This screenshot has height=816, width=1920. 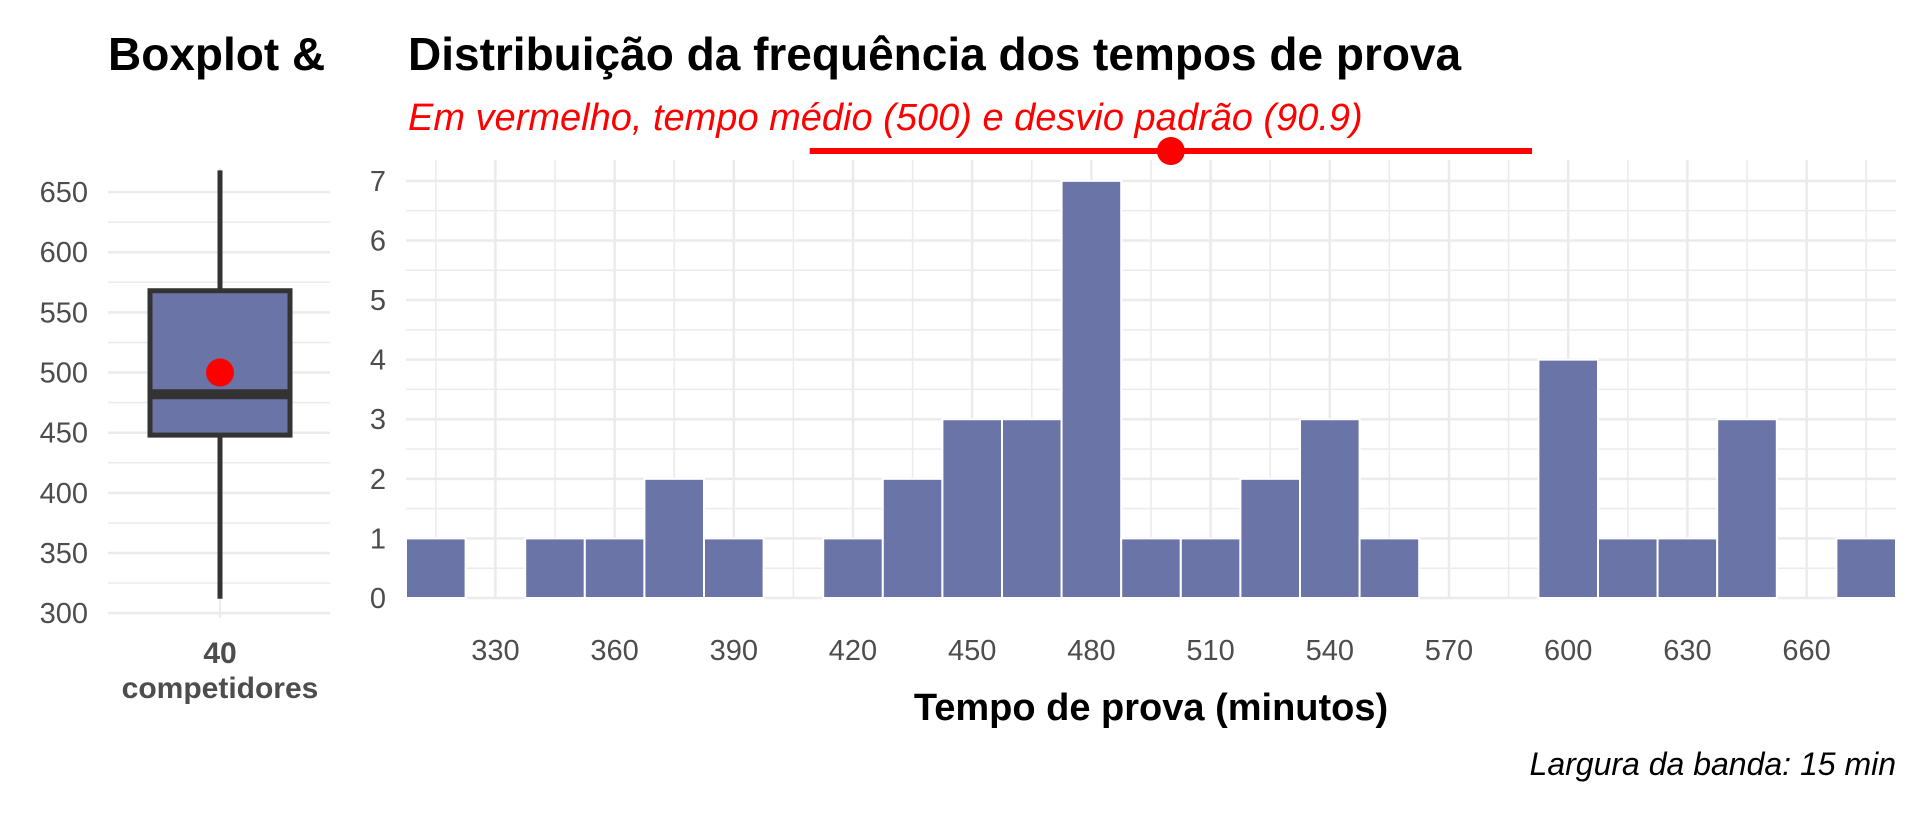 What do you see at coordinates (1210, 651) in the screenshot?
I see `histogram-x-tick-label: 510` at bounding box center [1210, 651].